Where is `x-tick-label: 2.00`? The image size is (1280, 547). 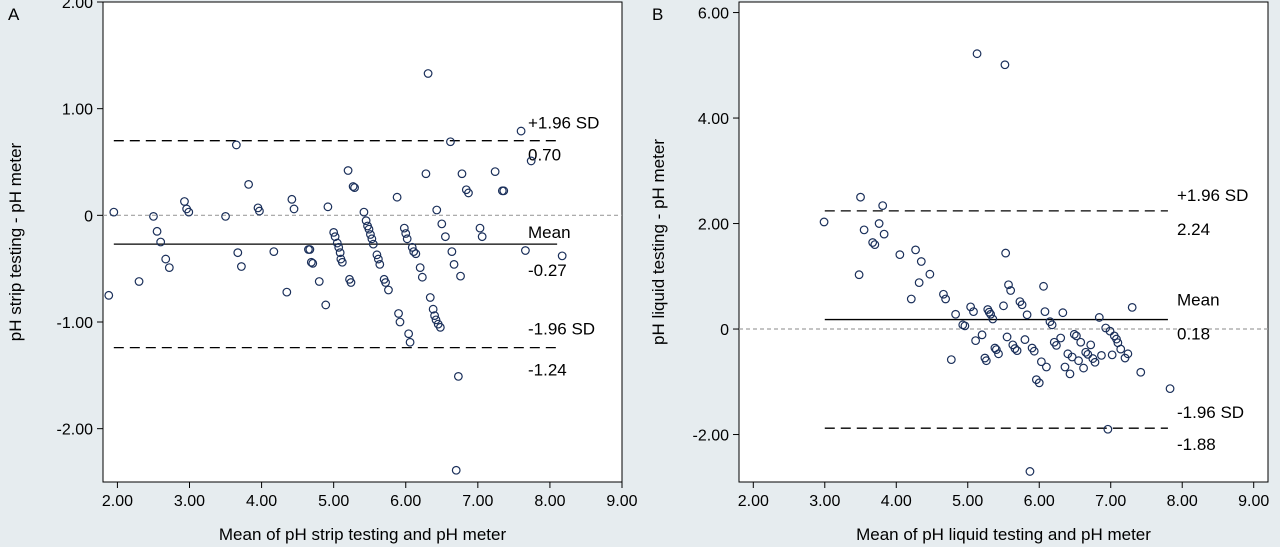 x-tick-label: 2.00 is located at coordinates (117, 501).